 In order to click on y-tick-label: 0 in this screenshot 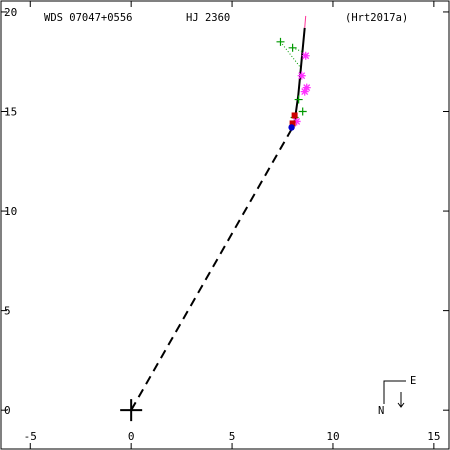, I will do `click(7, 410)`.